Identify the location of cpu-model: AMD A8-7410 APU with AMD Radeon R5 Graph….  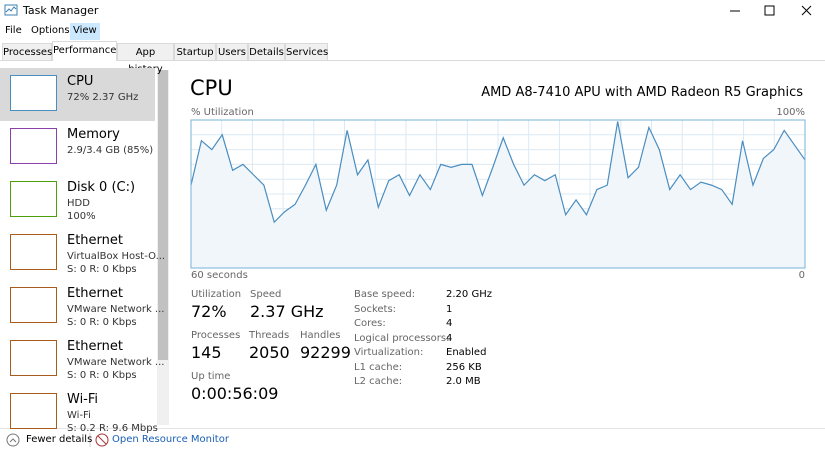
(642, 92).